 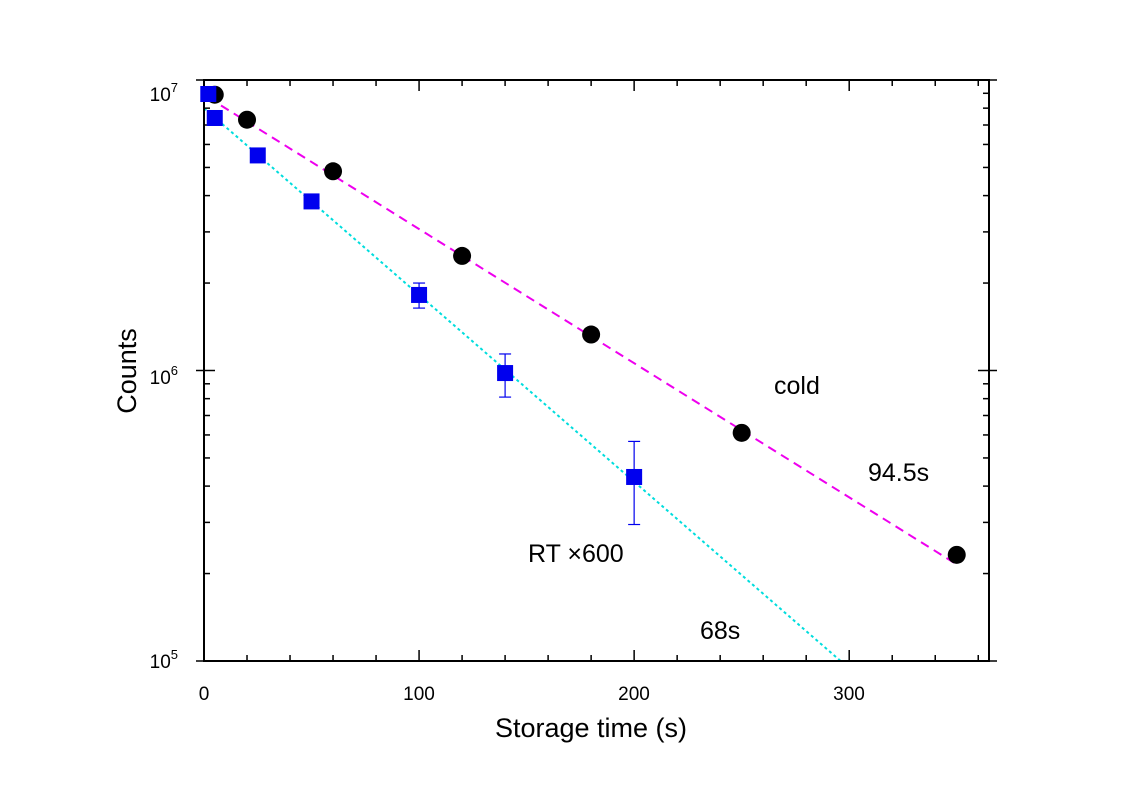 What do you see at coordinates (204, 694) in the screenshot?
I see `x-tick-label-0: 0` at bounding box center [204, 694].